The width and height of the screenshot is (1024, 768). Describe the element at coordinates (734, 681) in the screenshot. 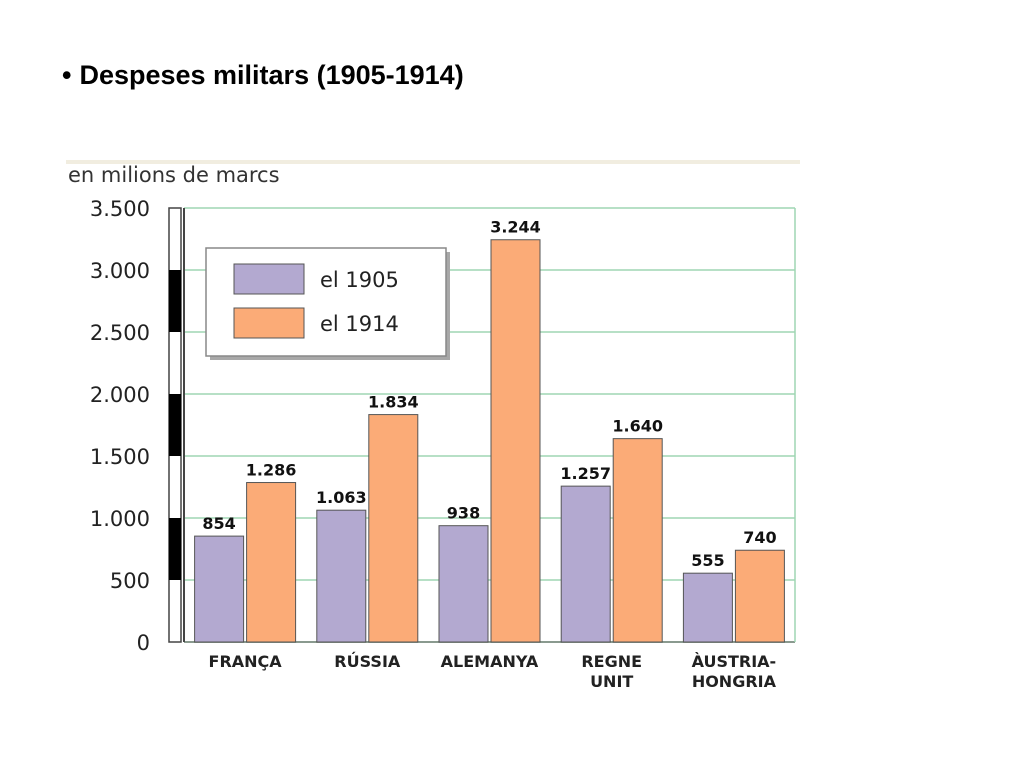

I see `category-label: HONGRIA` at that location.